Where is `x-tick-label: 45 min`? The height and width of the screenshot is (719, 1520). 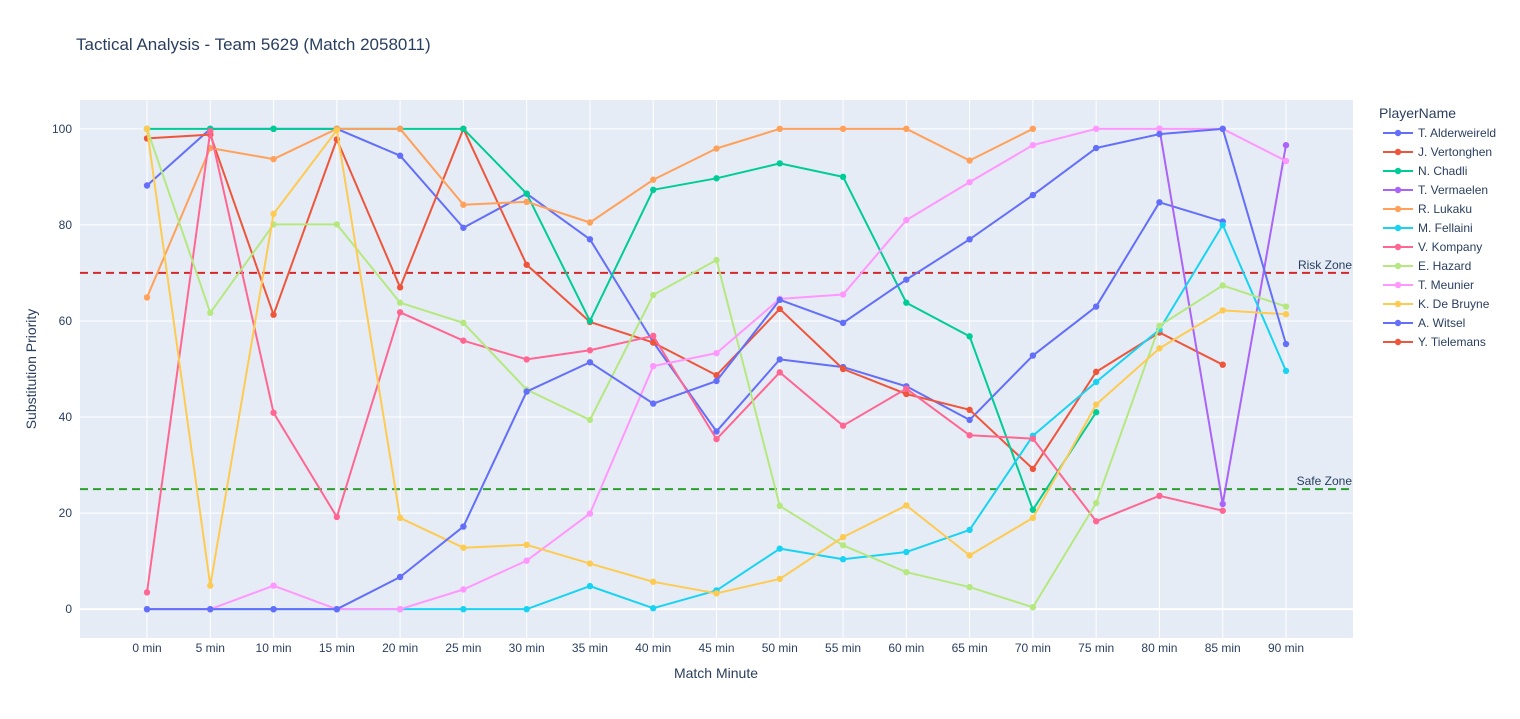
x-tick-label: 45 min is located at coordinates (716, 648).